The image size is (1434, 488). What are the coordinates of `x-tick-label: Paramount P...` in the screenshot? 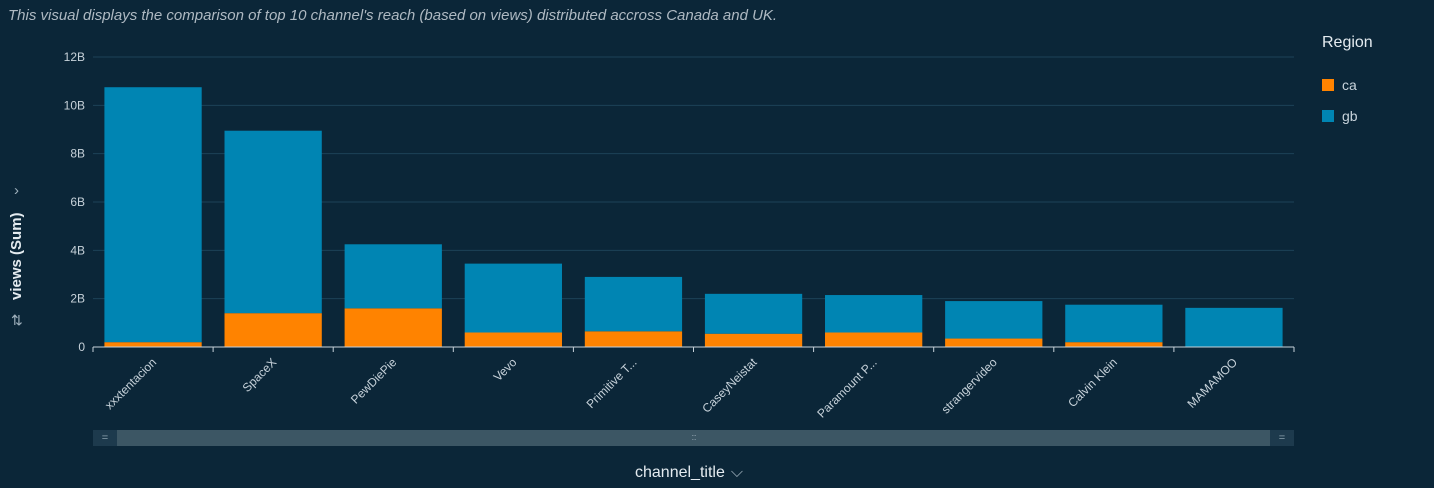 It's located at (846, 387).